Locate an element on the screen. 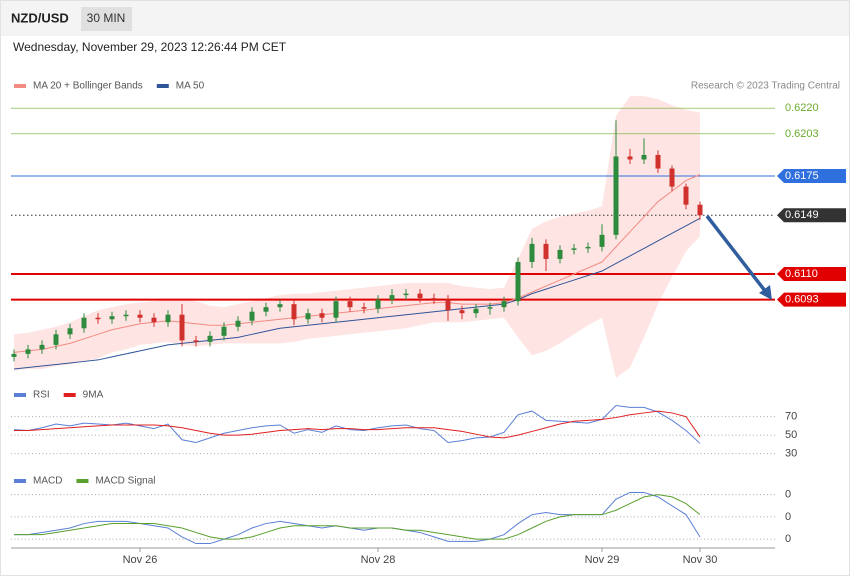 This screenshot has height=576, width=850. credit: Research © 2023 Trading Central is located at coordinates (765, 86).